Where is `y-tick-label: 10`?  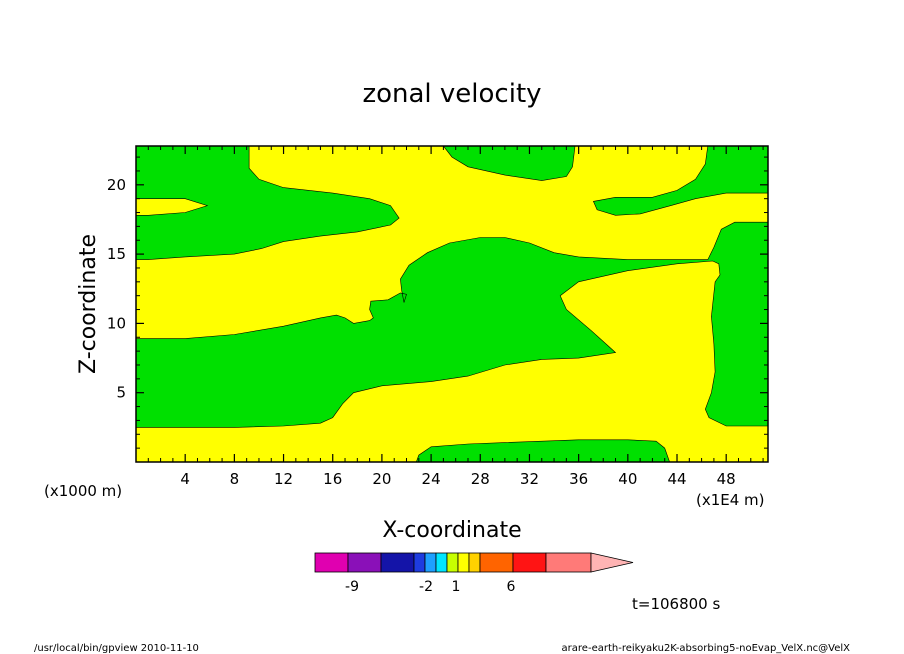 y-tick-label: 10 is located at coordinates (116, 323).